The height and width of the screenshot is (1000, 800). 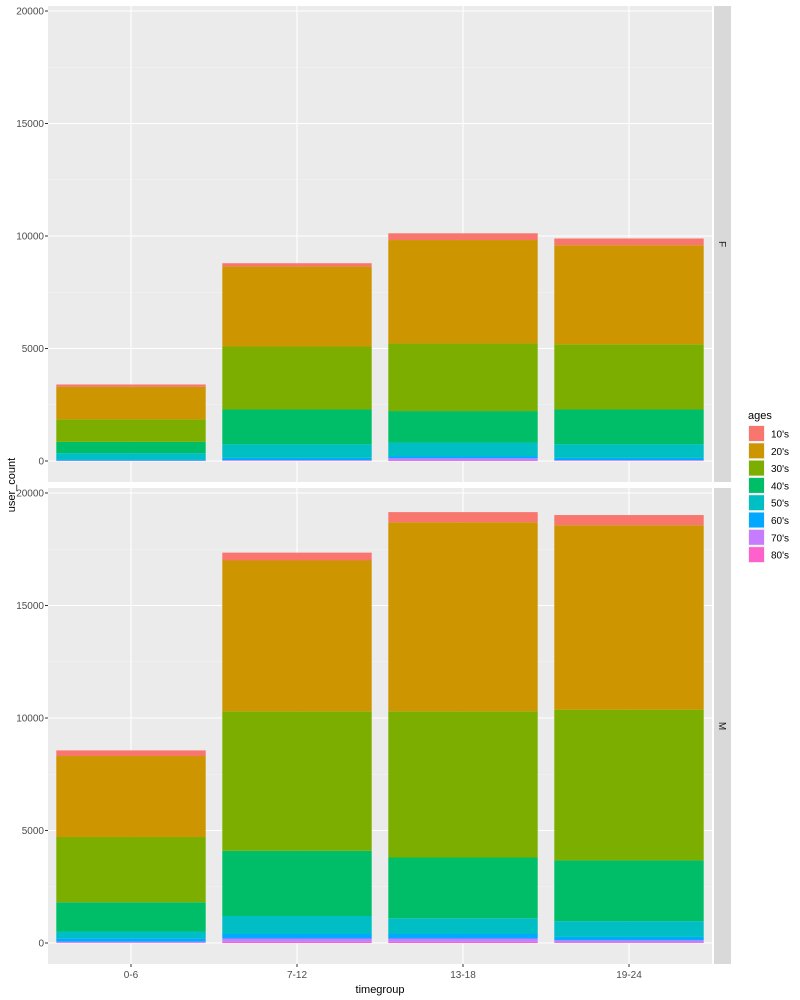 What do you see at coordinates (756, 433) in the screenshot?
I see `legend-swatch-10's` at bounding box center [756, 433].